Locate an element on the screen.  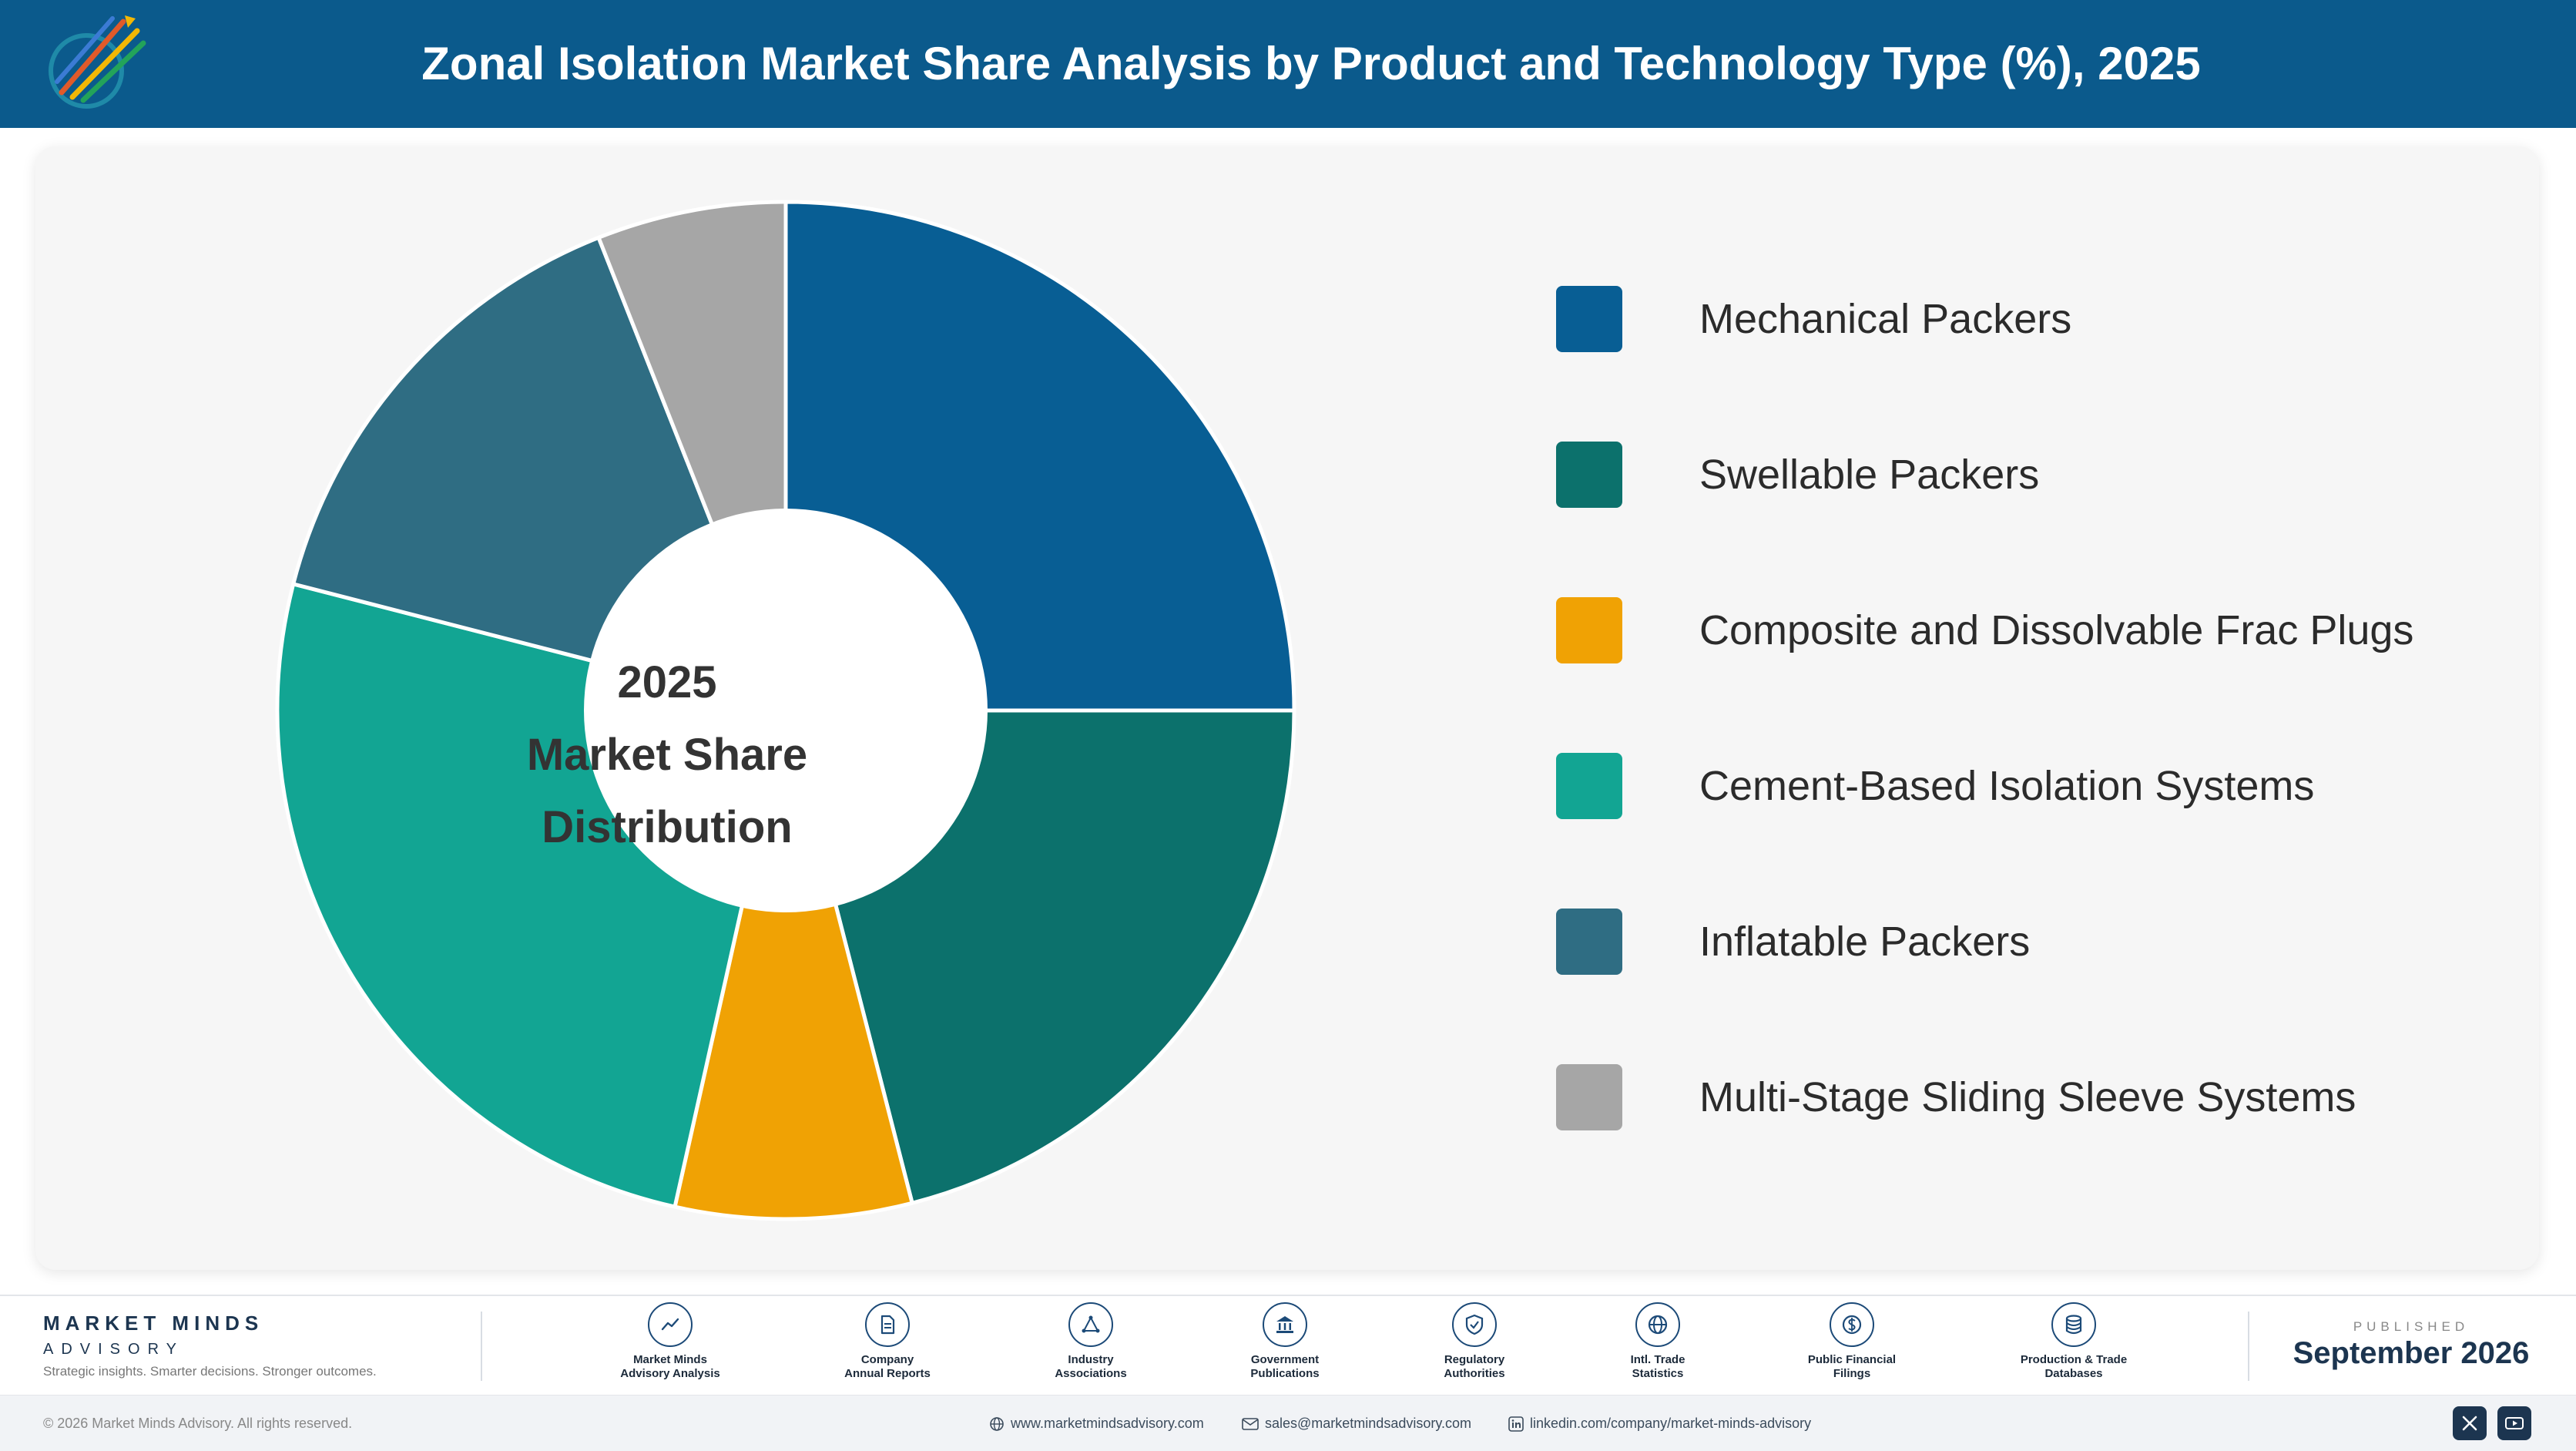
center-label-line3: Distribution is located at coordinates (667, 827).